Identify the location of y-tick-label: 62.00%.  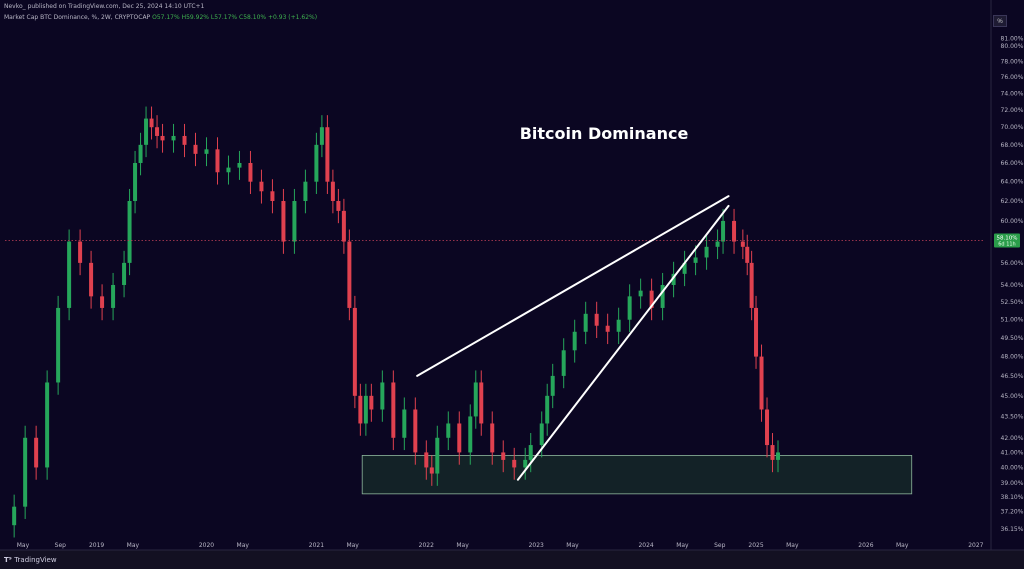
(1012, 201).